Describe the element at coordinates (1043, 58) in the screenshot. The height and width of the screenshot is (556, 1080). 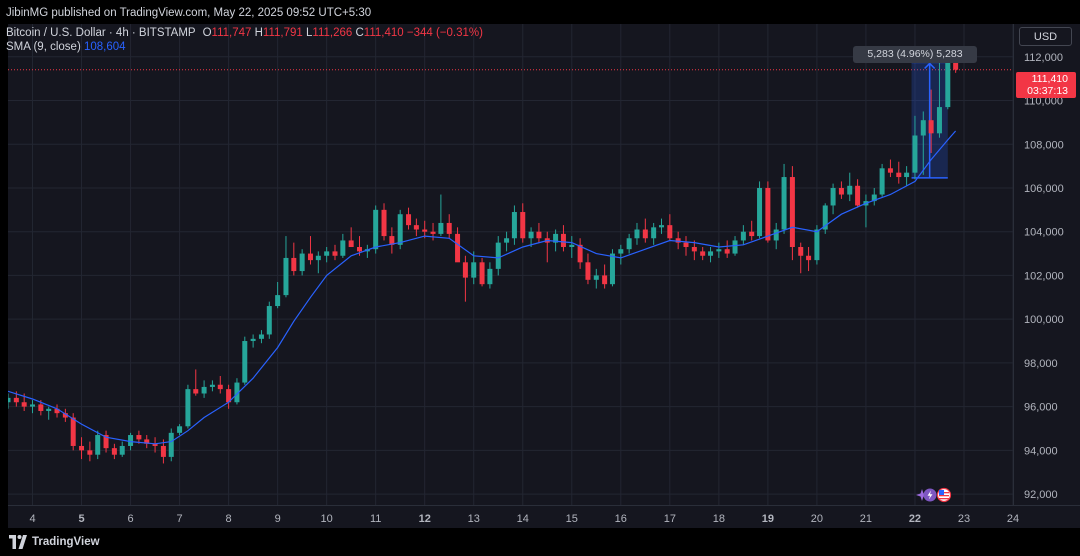
I see `price-tick-label: 112,000` at that location.